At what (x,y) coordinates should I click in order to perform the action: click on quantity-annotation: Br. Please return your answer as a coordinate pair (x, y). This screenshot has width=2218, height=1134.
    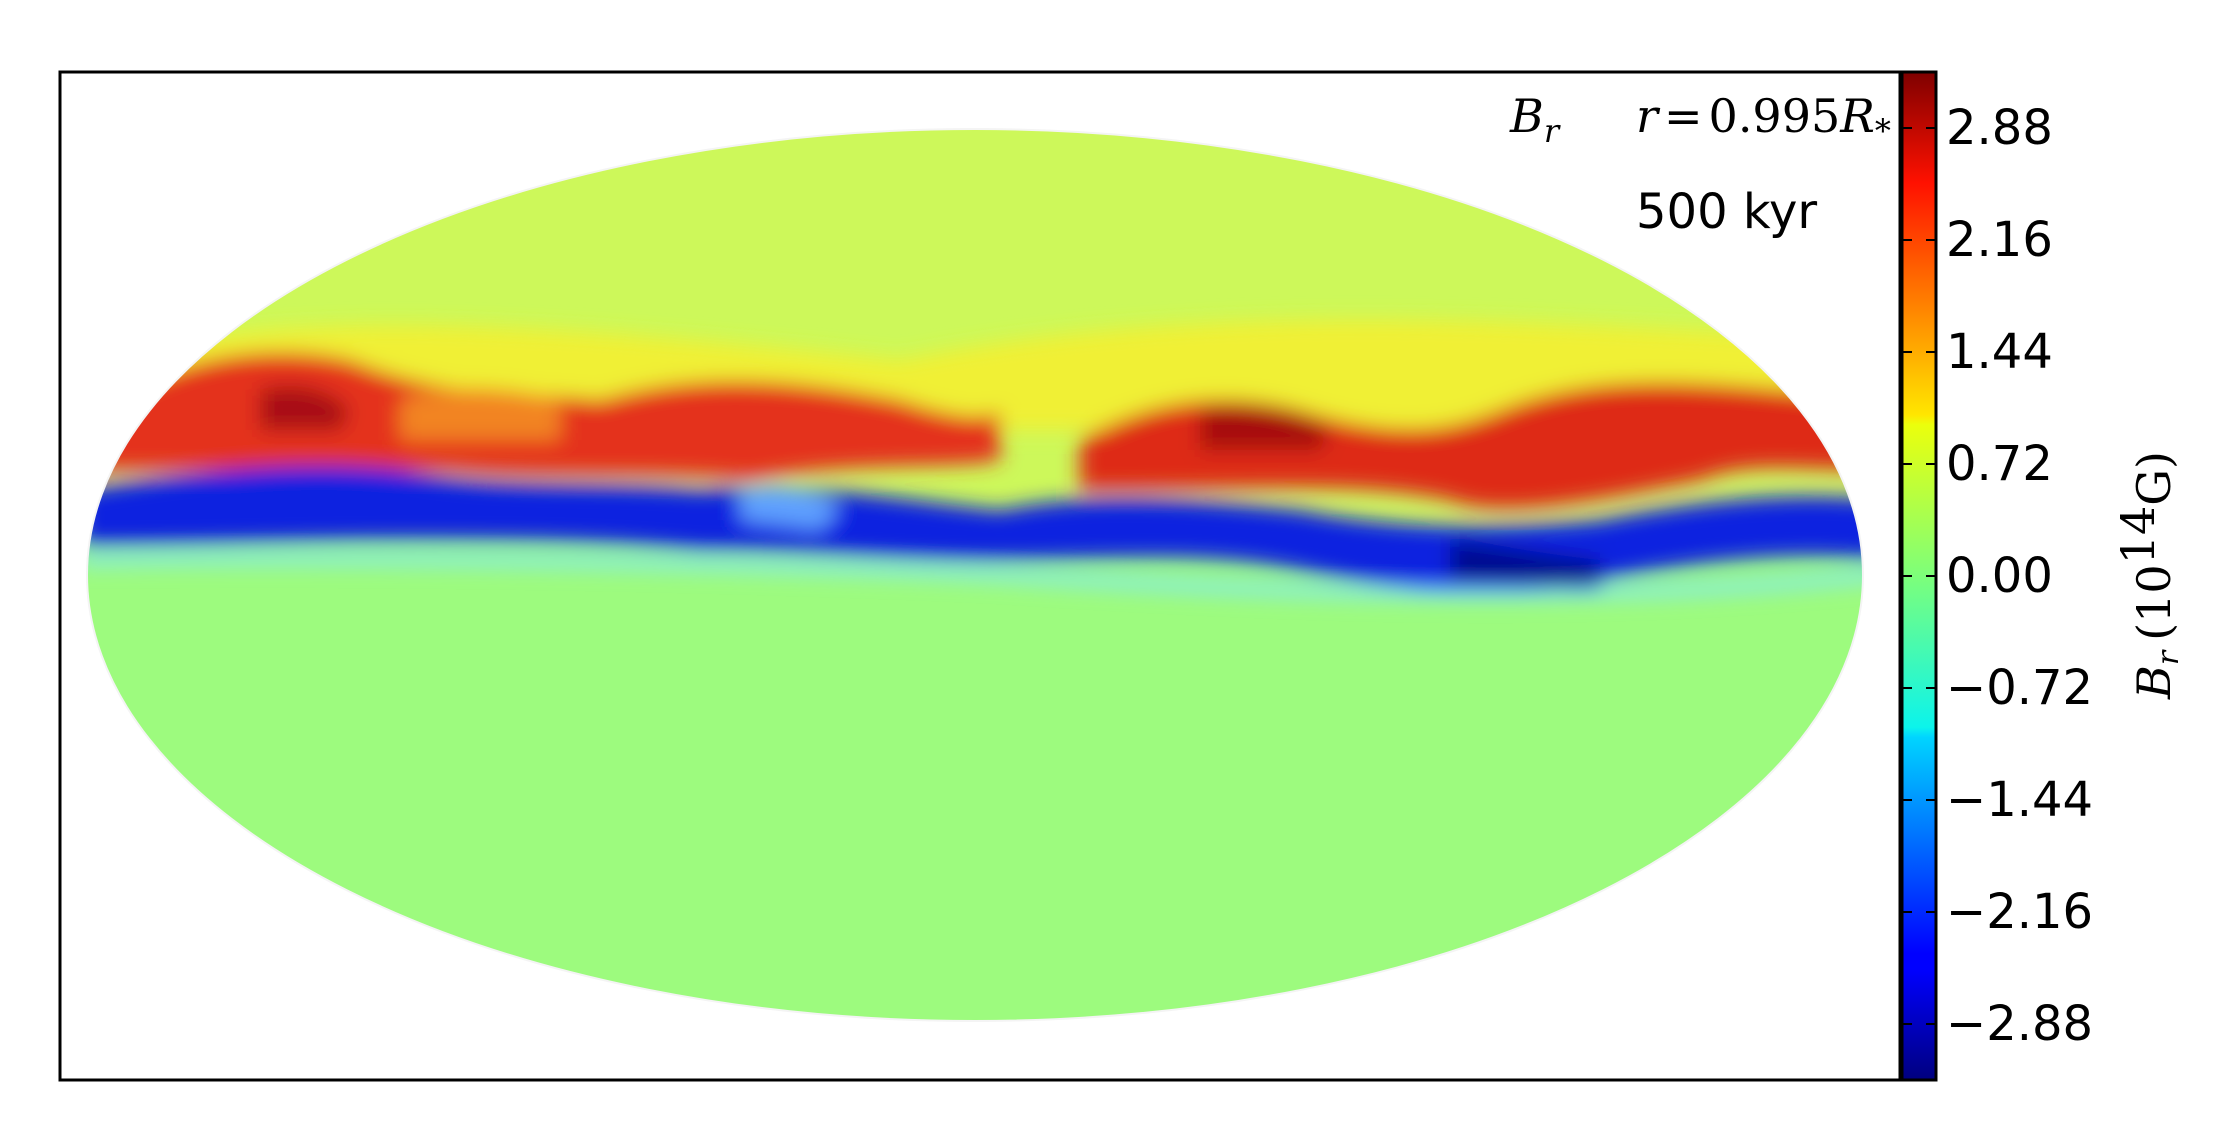
    Looking at the image, I should click on (1535, 119).